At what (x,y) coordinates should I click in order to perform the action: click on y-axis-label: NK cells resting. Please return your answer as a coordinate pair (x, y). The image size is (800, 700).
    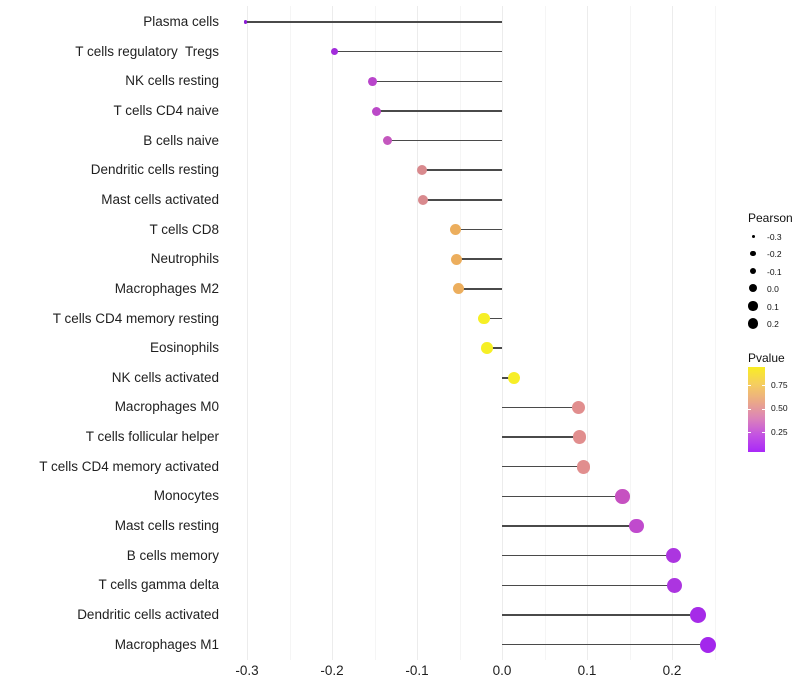
    Looking at the image, I should click on (172, 81).